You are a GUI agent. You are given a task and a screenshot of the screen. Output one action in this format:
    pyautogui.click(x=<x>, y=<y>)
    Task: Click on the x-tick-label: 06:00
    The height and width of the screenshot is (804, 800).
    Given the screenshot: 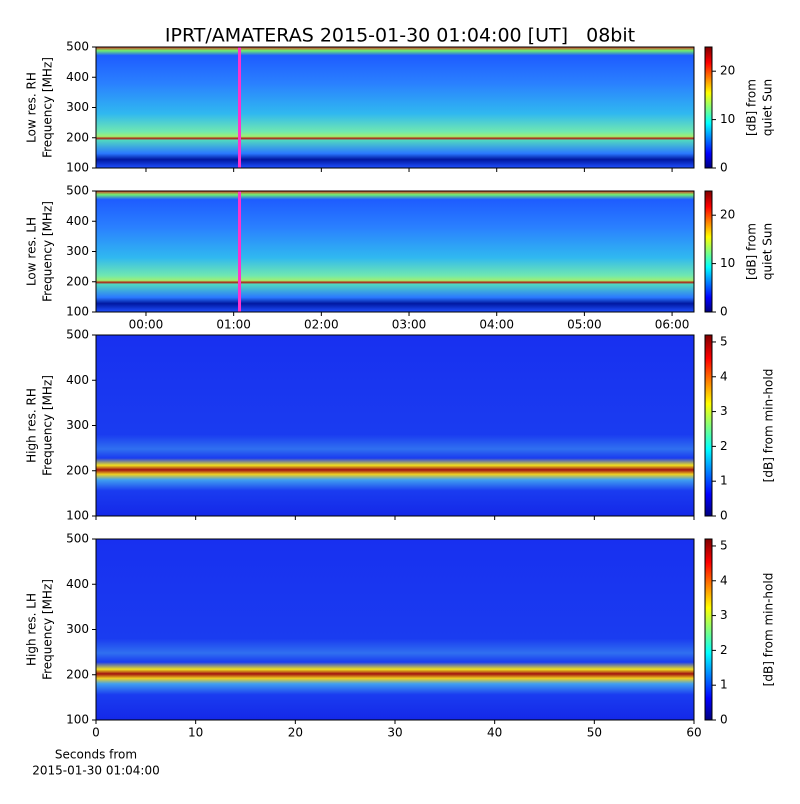 What is the action you would take?
    pyautogui.click(x=672, y=325)
    